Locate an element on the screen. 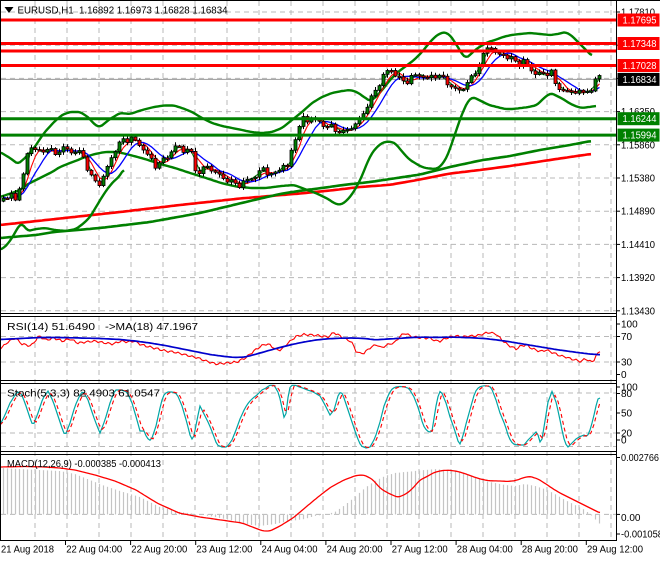 The image size is (660, 565). svg-text: 1.17810 is located at coordinates (638, 13).